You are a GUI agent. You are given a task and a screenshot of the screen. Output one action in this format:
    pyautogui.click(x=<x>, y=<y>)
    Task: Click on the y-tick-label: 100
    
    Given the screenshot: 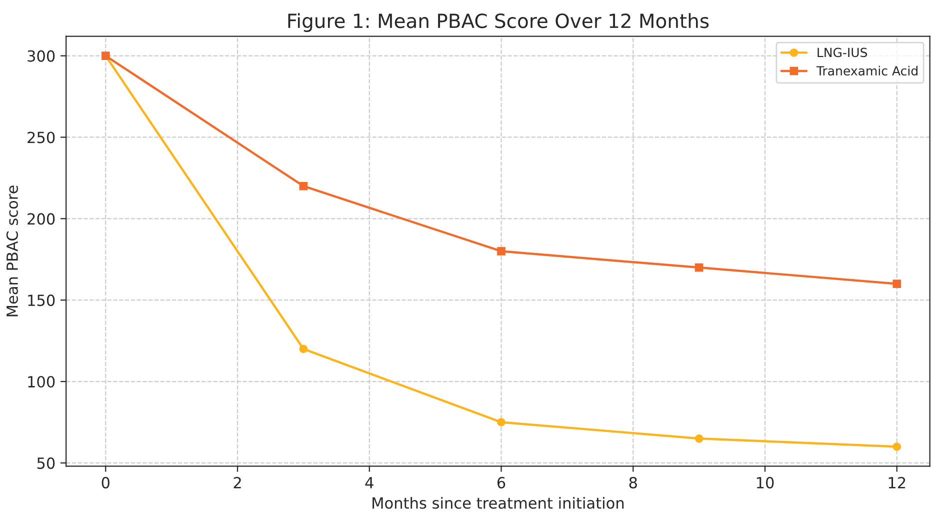 What is the action you would take?
    pyautogui.click(x=41, y=382)
    